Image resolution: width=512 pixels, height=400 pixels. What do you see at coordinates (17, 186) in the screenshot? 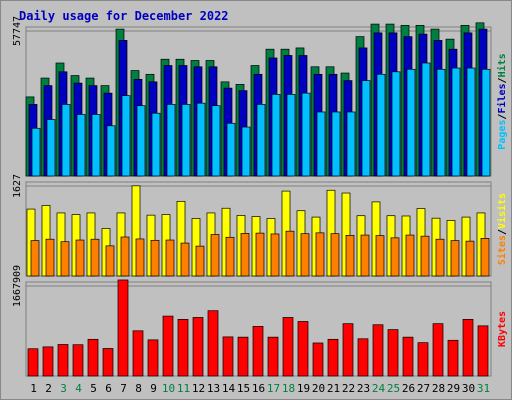
I see `y-max-label: 1627` at bounding box center [17, 186].